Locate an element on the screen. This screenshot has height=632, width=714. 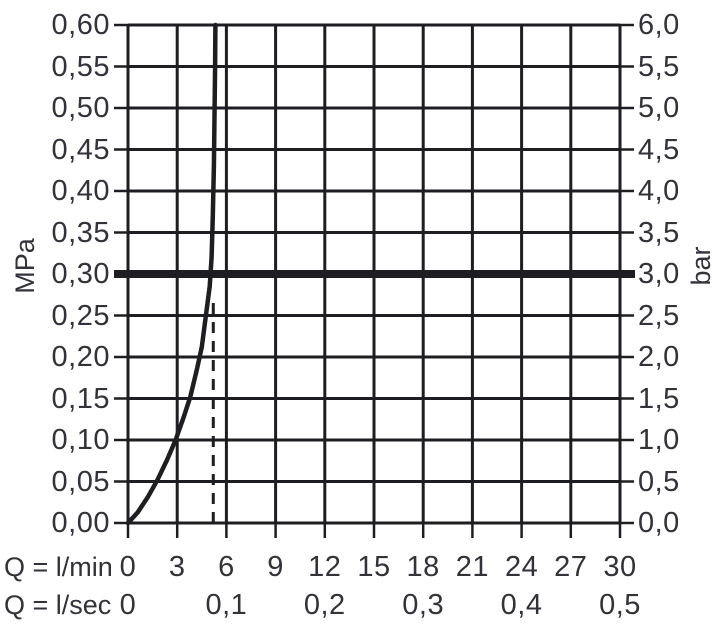
y-axis-right-tick-label: 1,0 is located at coordinates (659, 440).